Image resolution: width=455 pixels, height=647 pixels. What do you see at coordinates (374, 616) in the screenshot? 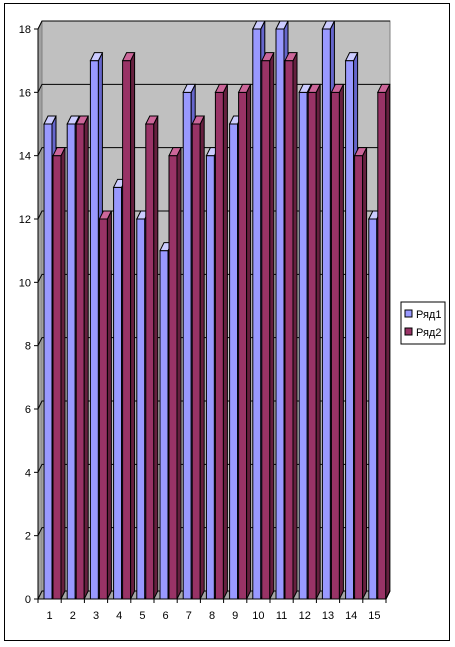
I see `x-tick-label: 15` at bounding box center [374, 616].